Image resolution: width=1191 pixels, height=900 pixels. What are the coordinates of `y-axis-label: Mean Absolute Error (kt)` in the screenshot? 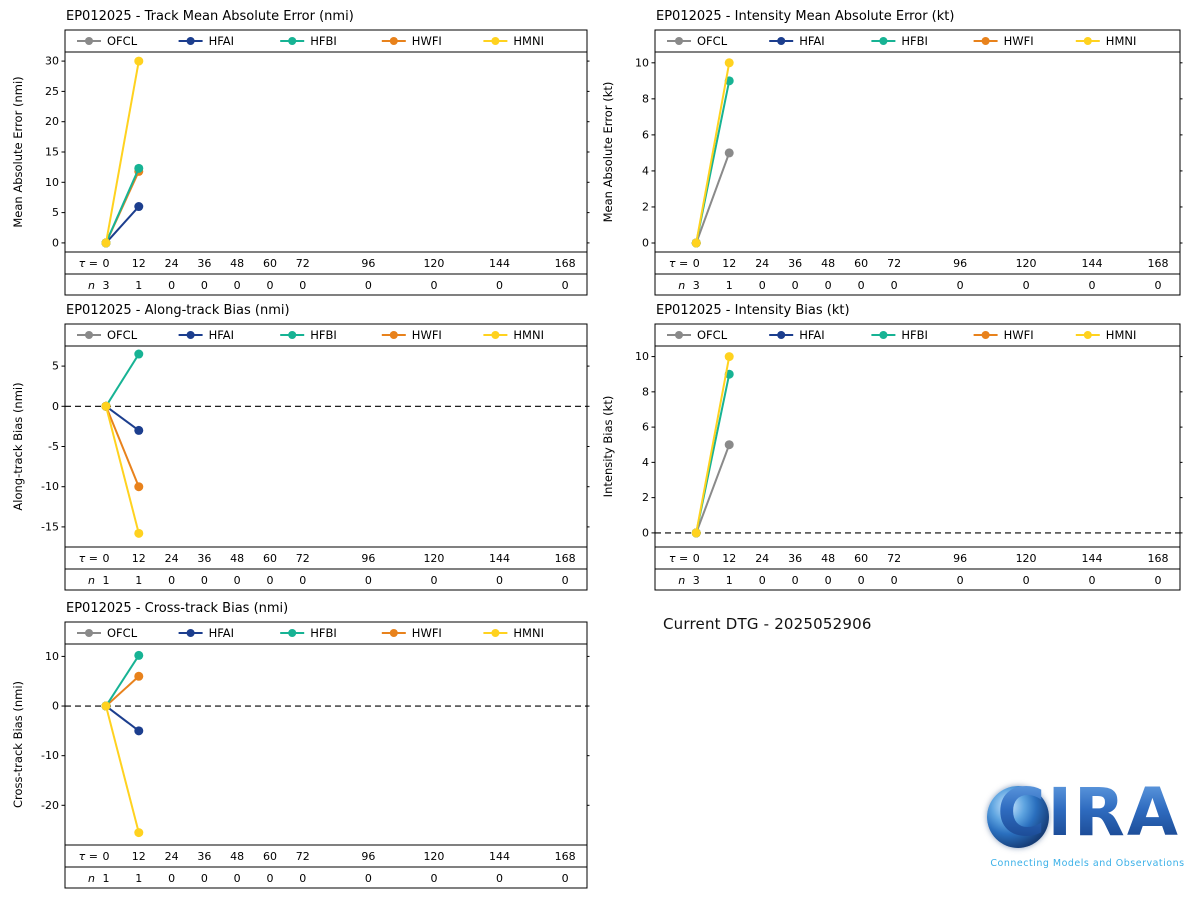 It's located at (608, 152).